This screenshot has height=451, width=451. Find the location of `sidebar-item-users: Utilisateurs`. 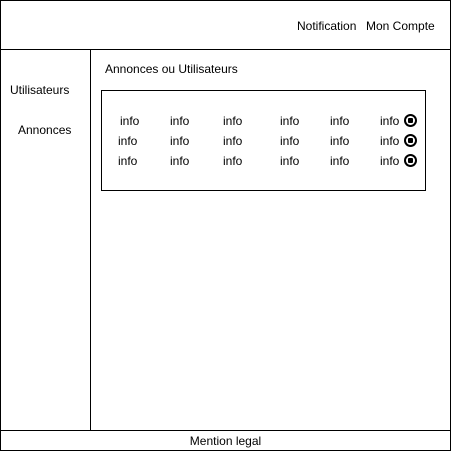

sidebar-item-users: Utilisateurs is located at coordinates (40, 90).